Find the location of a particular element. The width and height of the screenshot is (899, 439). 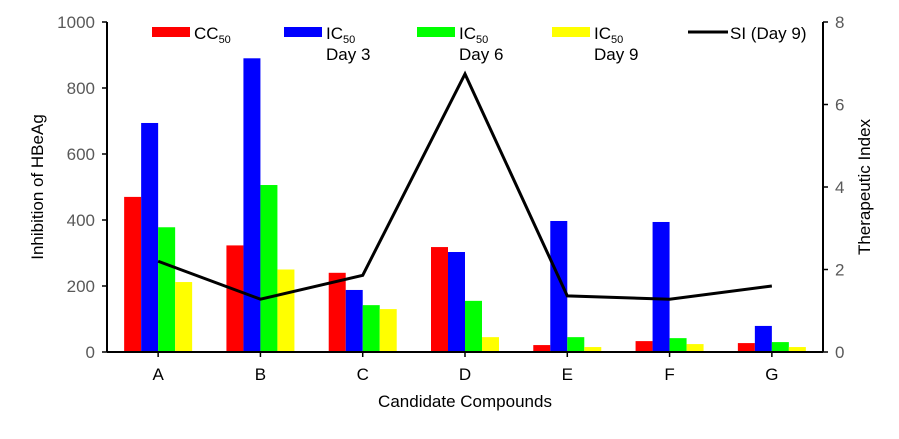

legend-label-line2: Day 3 is located at coordinates (348, 54).